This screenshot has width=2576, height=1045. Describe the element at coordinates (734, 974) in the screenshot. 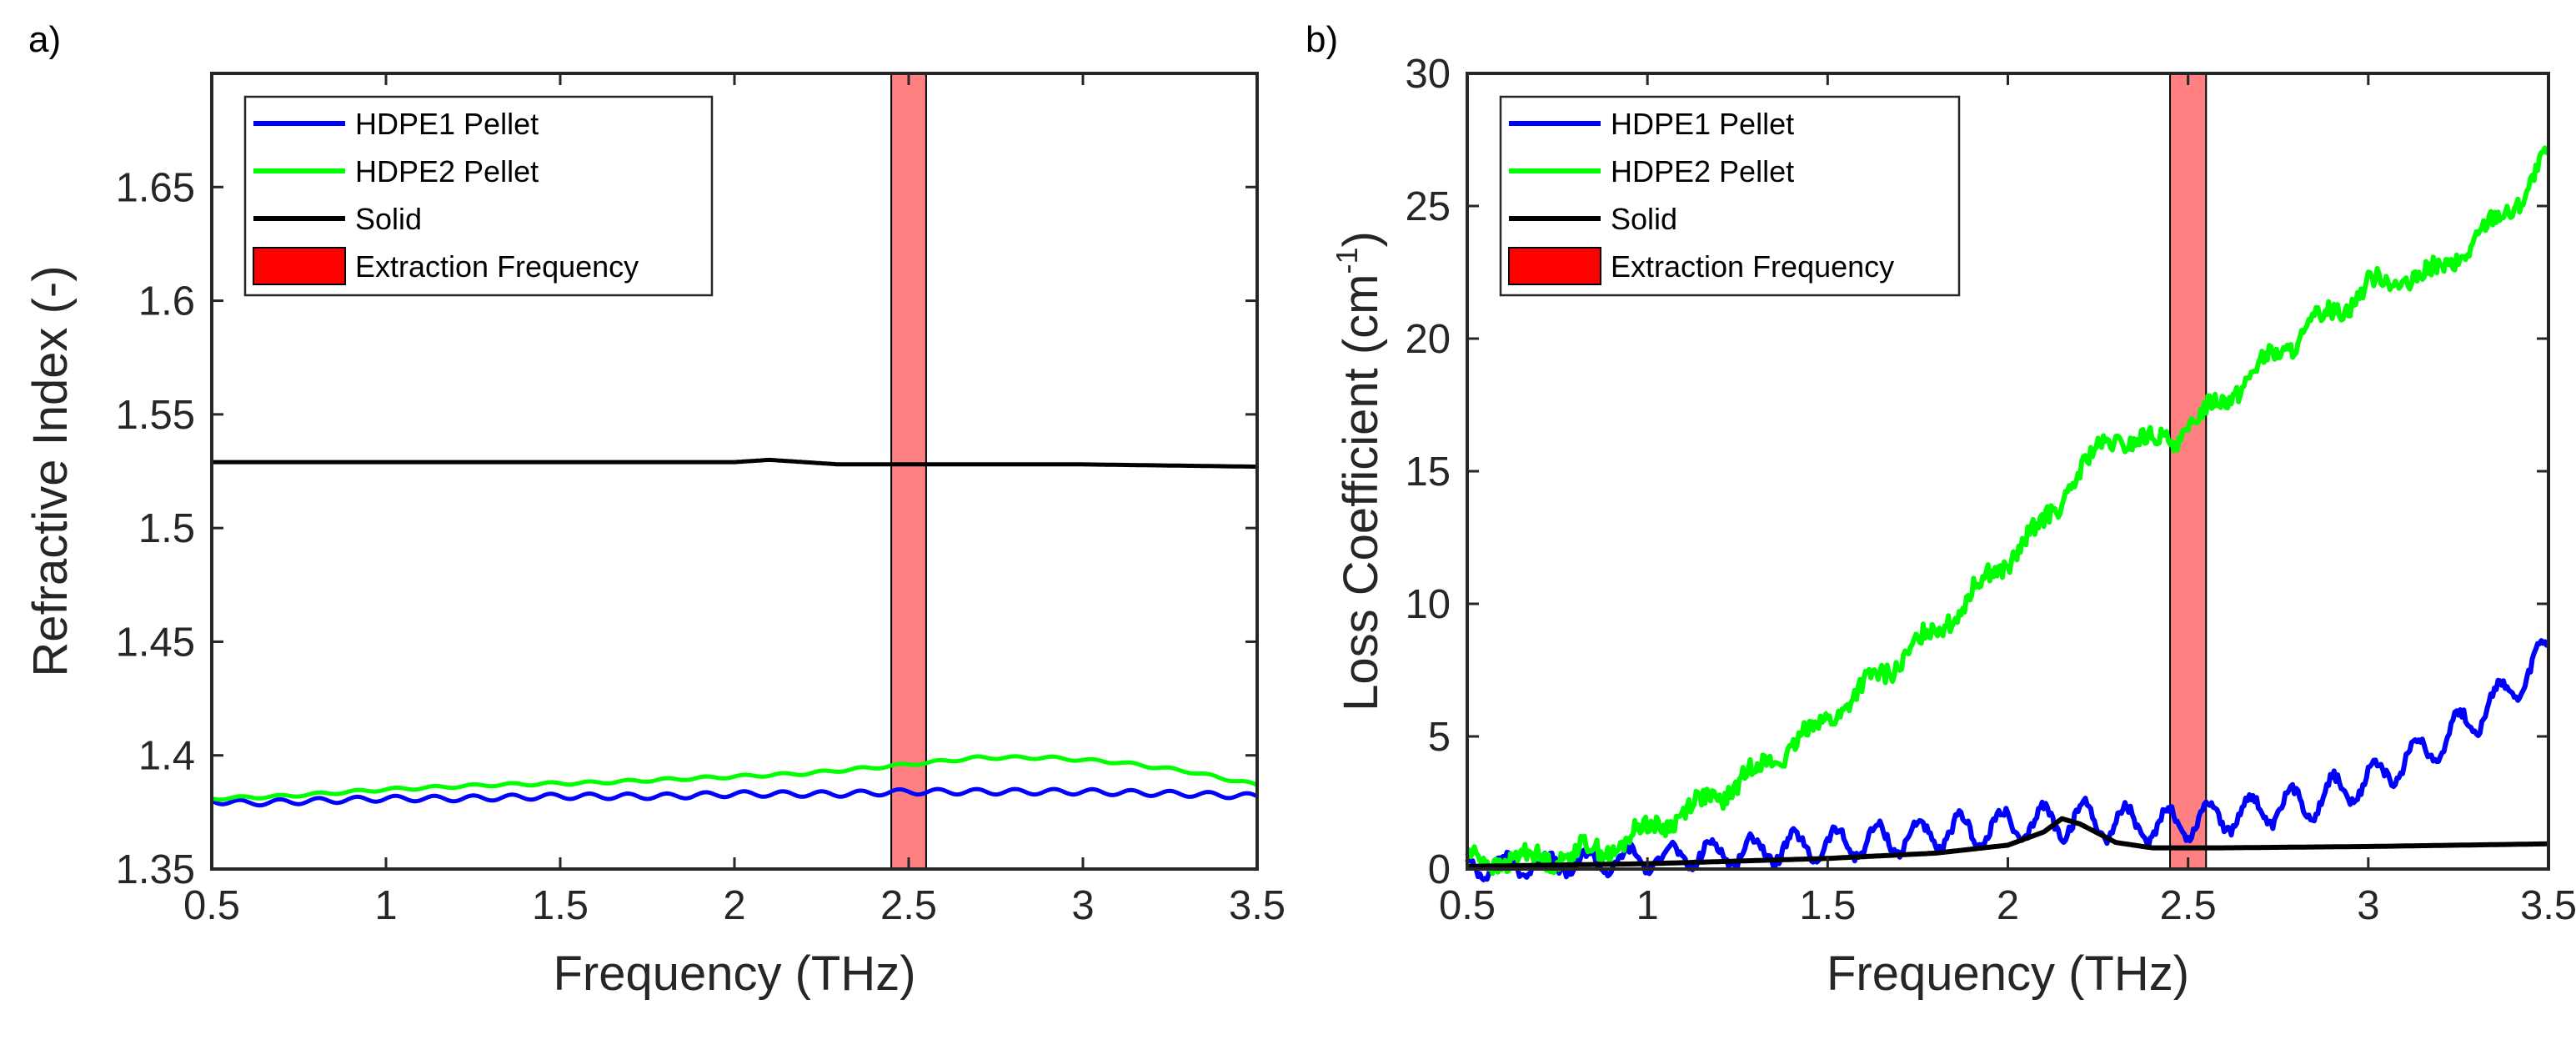

I see `x-axis-title-a: Frequency (THz)` at that location.